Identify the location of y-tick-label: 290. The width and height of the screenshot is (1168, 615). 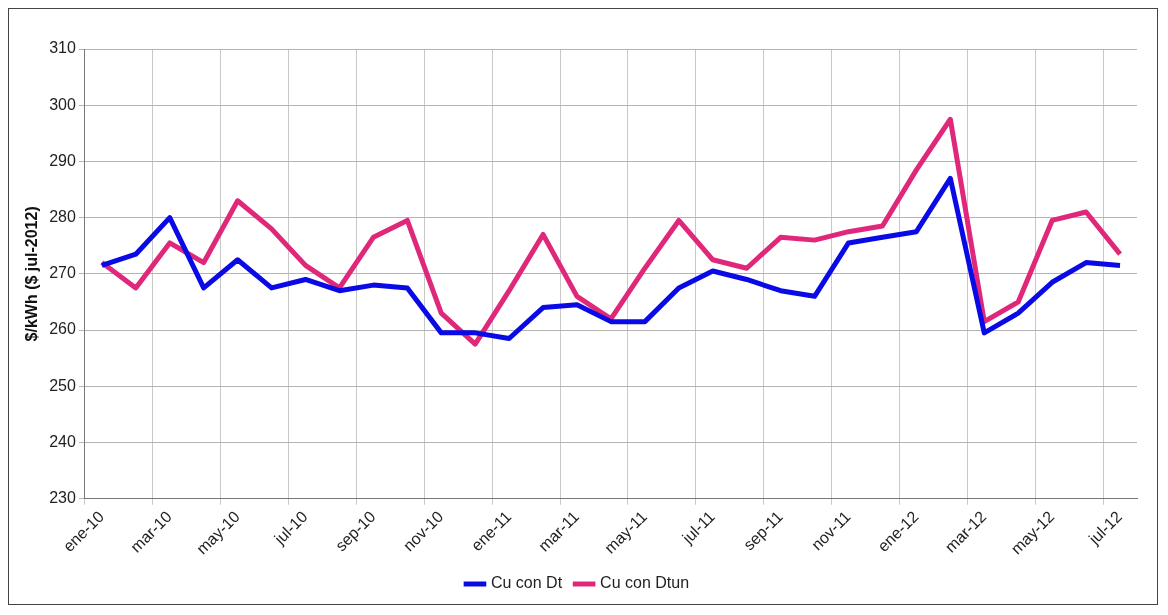
(62, 160).